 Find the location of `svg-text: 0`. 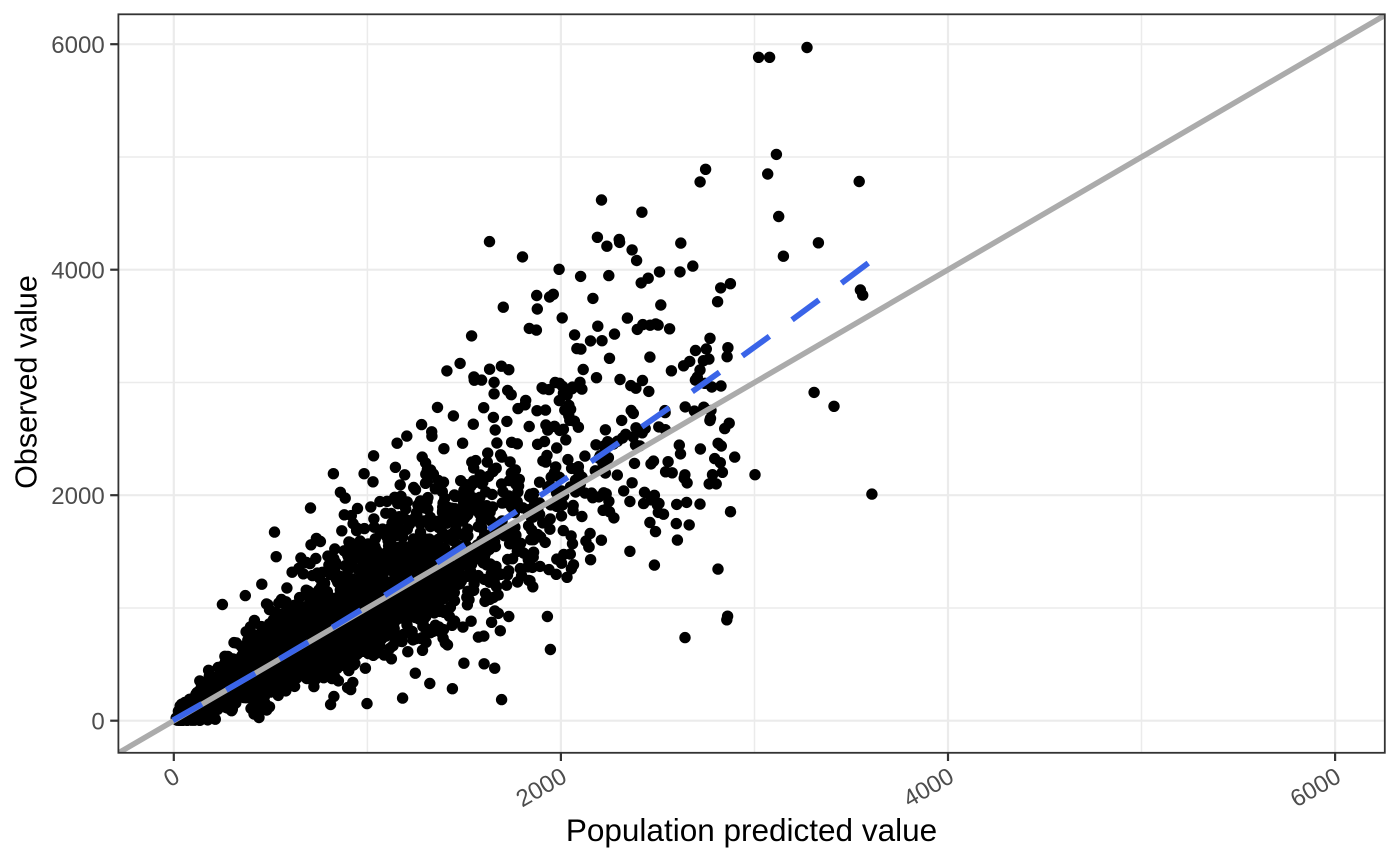

svg-text: 0 is located at coordinates (97, 722).